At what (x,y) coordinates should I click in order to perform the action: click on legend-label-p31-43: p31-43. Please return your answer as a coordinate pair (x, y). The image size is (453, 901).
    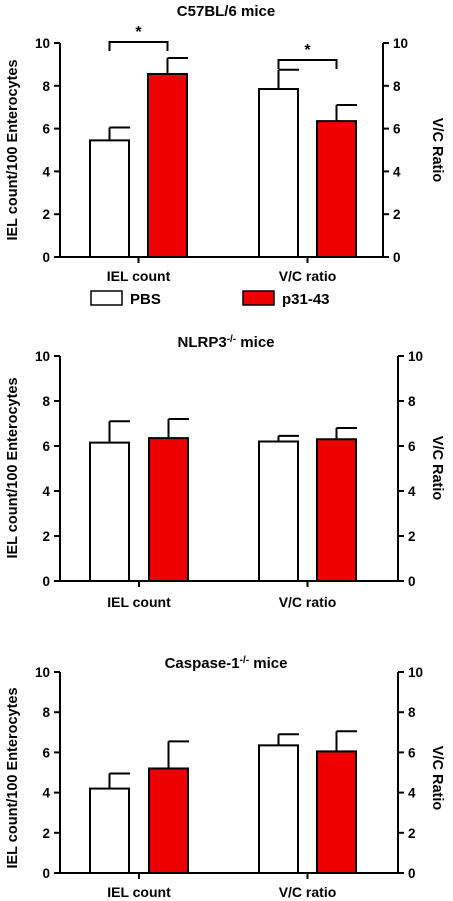
    Looking at the image, I should click on (306, 299).